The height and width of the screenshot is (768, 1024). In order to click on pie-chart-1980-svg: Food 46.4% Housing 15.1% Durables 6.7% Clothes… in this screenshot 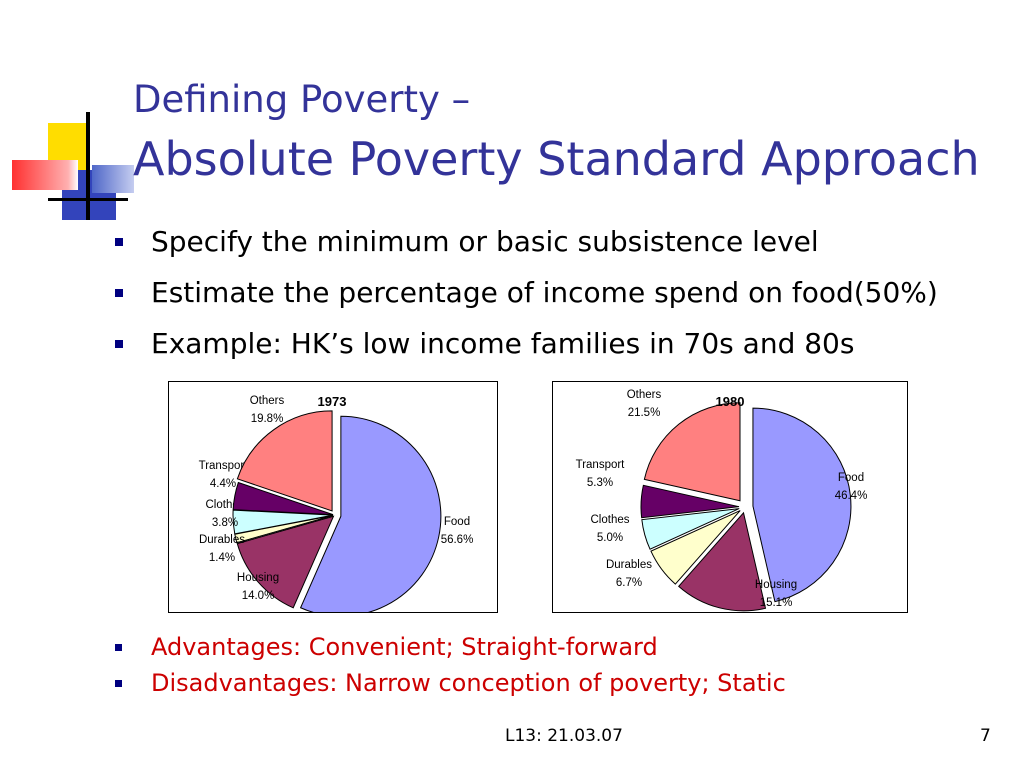, I will do `click(722, 500)`.